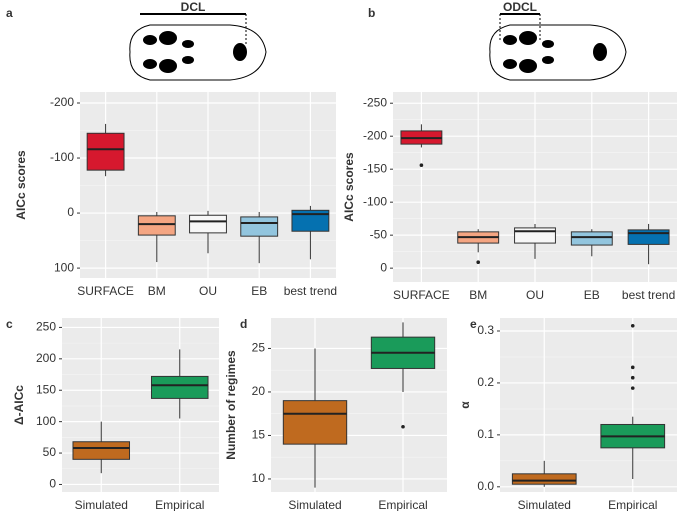 The width and height of the screenshot is (685, 516). I want to click on annotation: ODCL, so click(520, 7).